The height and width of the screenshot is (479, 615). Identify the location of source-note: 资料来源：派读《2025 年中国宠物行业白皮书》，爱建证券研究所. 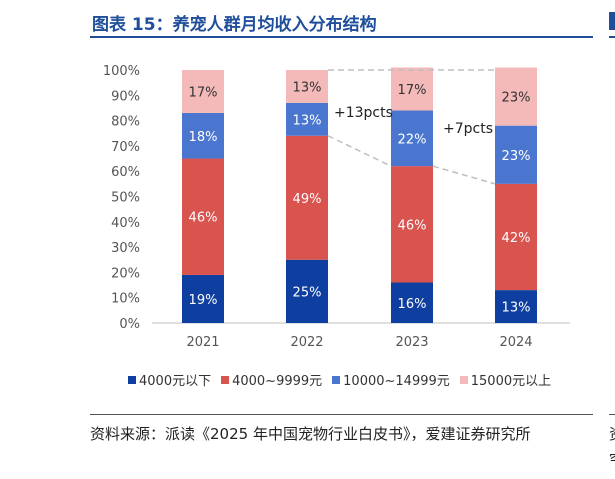
(310, 434).